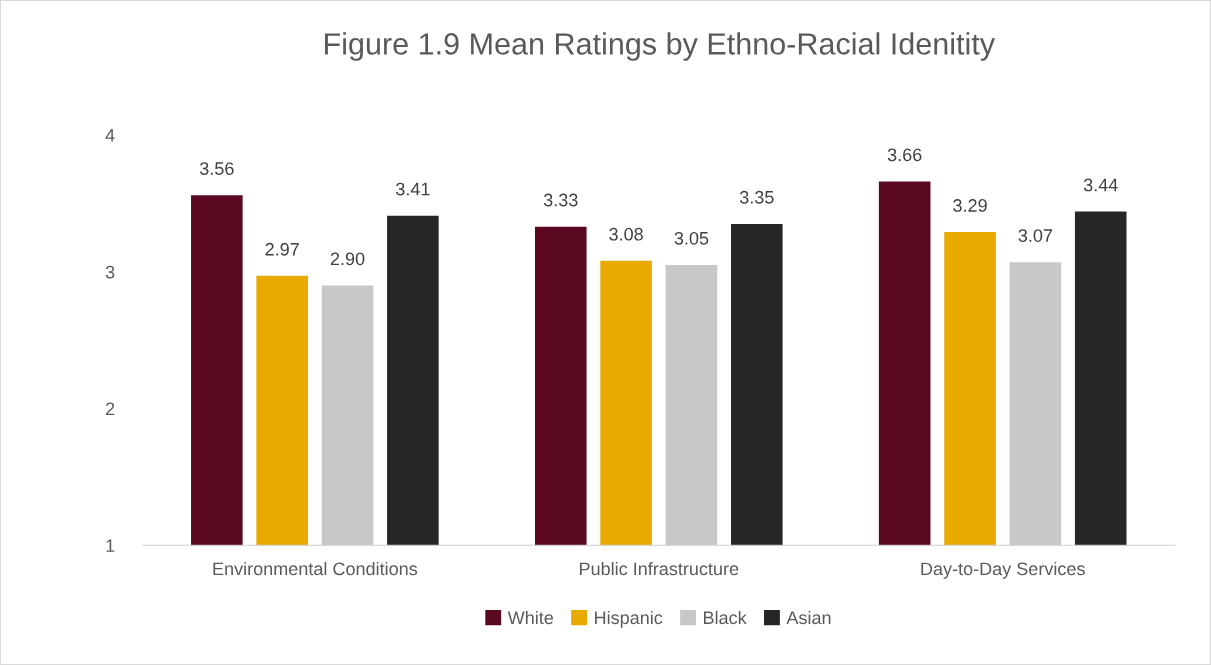 The width and height of the screenshot is (1211, 665). What do you see at coordinates (1035, 235) in the screenshot?
I see `data-label: 3.07` at bounding box center [1035, 235].